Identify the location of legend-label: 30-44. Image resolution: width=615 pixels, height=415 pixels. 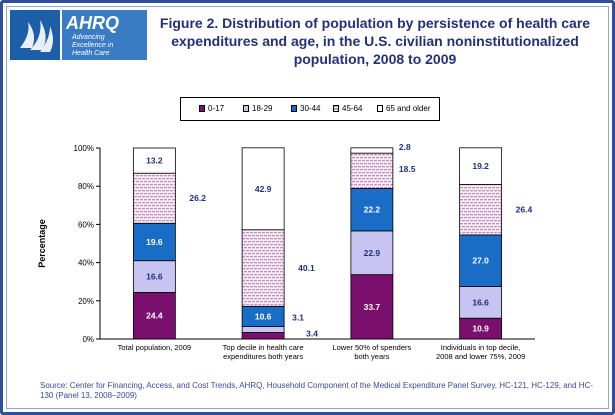
(310, 108).